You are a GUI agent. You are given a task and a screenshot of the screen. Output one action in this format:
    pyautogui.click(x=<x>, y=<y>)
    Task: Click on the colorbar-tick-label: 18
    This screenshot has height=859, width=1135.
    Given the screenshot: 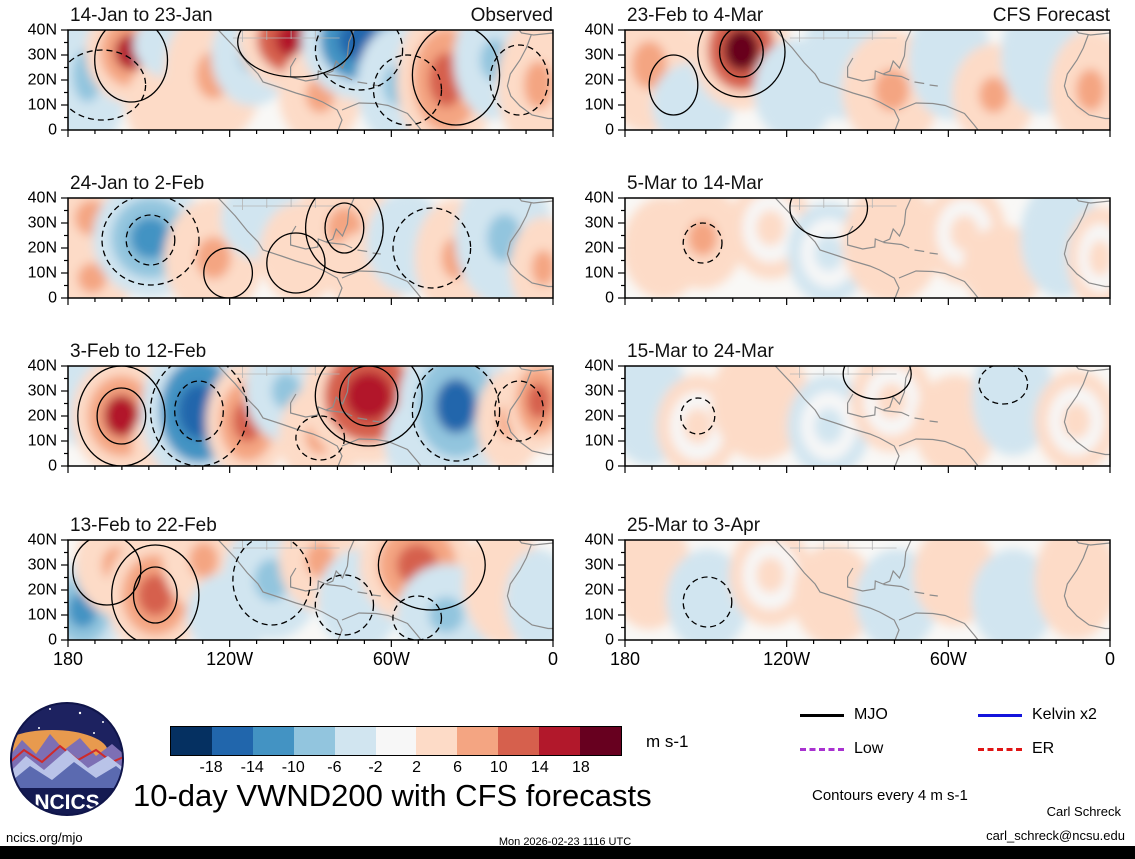 What is the action you would take?
    pyautogui.click(x=581, y=767)
    